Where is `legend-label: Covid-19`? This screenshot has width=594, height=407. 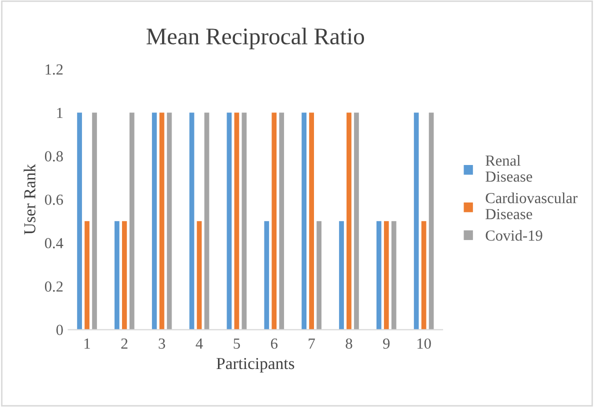
legend-label: Covid-19 is located at coordinates (514, 235).